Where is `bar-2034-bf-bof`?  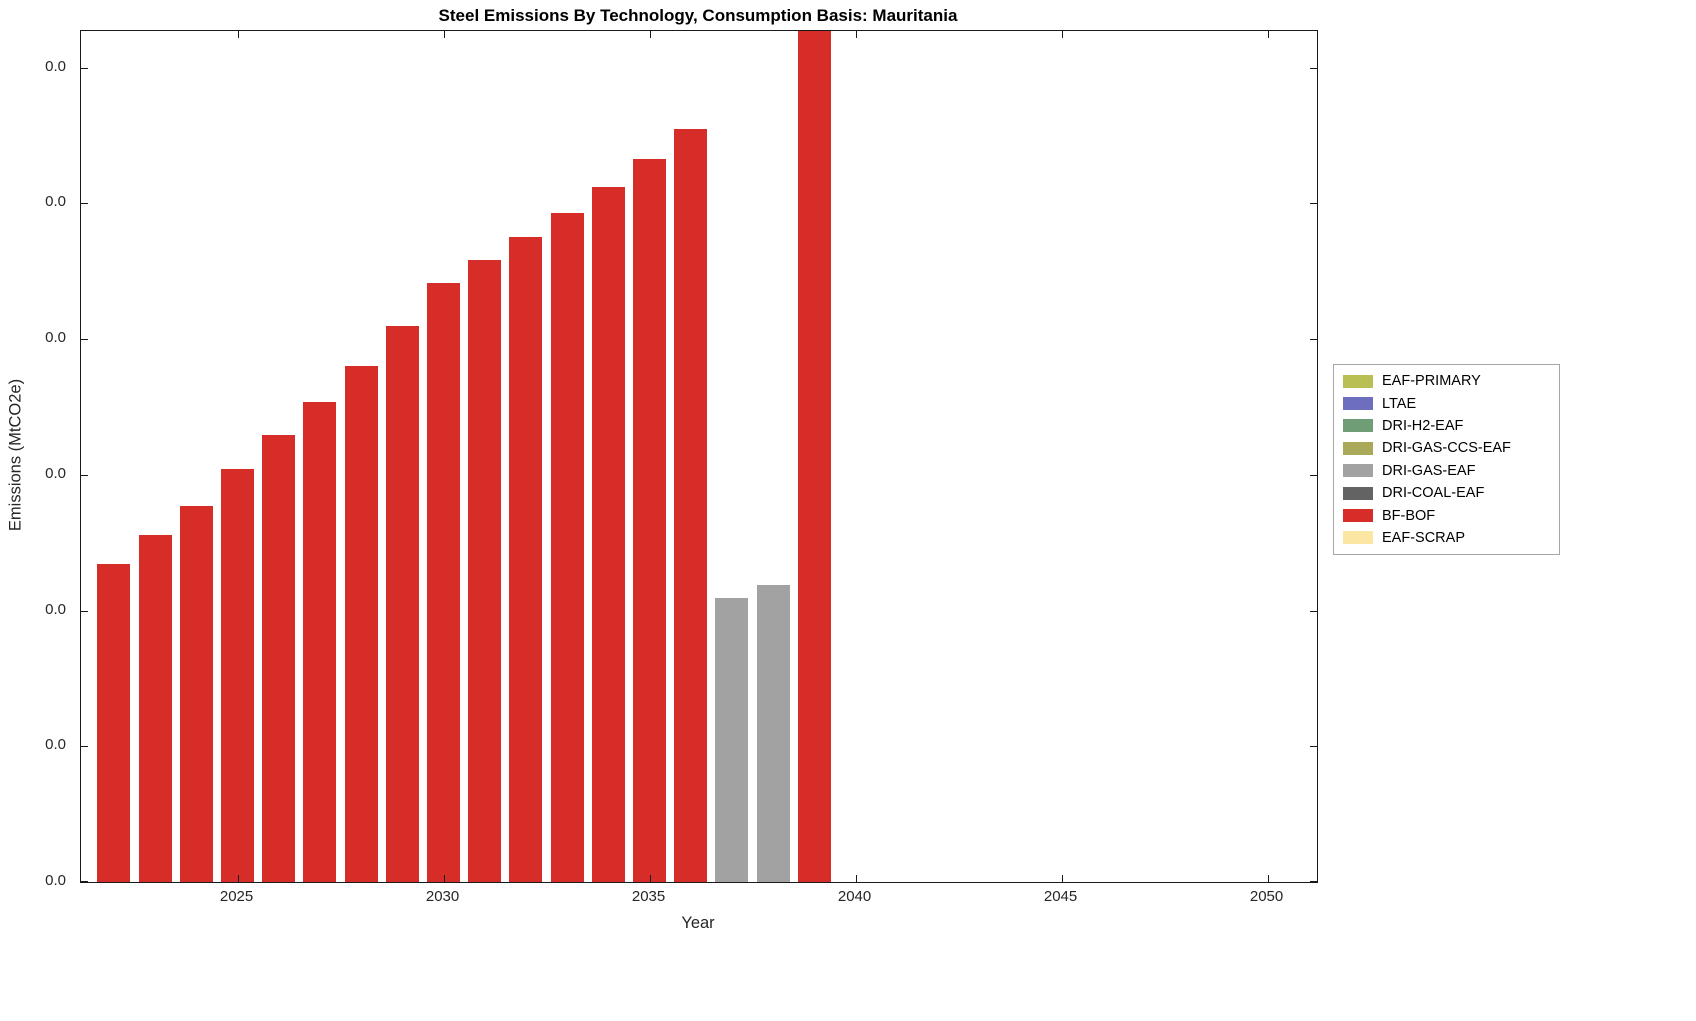 bar-2034-bf-bof is located at coordinates (608, 534).